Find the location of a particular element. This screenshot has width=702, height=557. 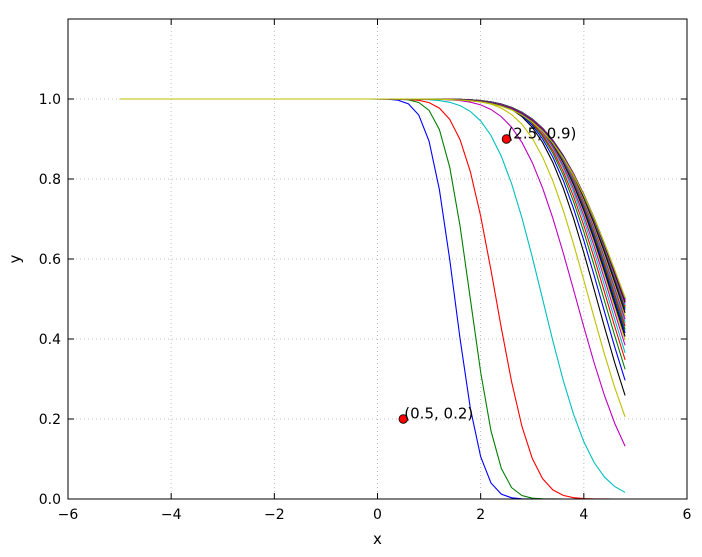

x-tick-label: 4 is located at coordinates (583, 515).